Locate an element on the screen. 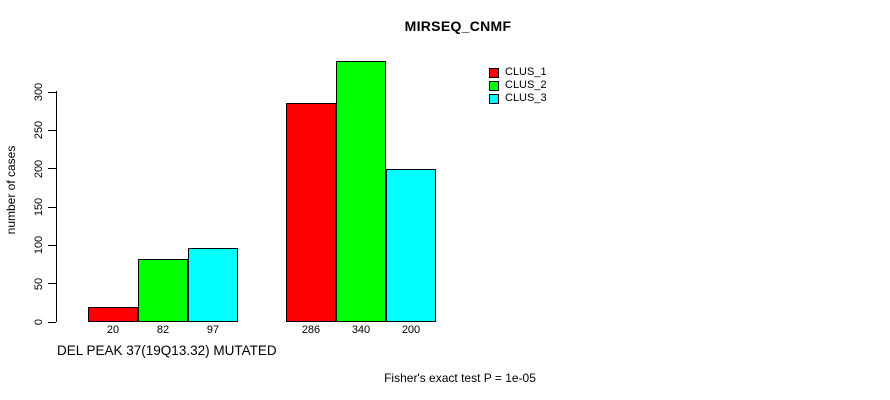 The width and height of the screenshot is (890, 400). annotation-text: Fisher's exact test P = 1e-05 is located at coordinates (460, 378).